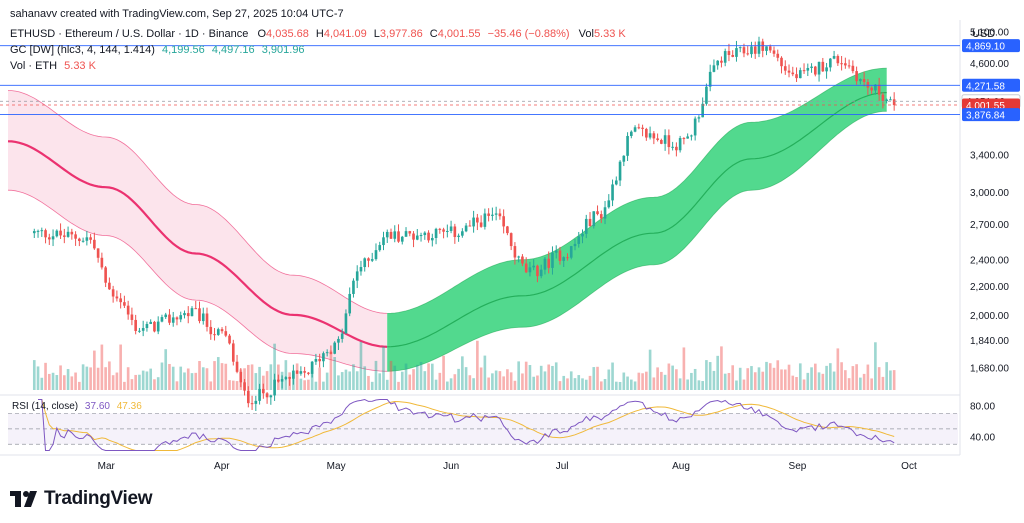 This screenshot has width=1024, height=523. What do you see at coordinates (602, 34) in the screenshot?
I see `ohlc-volume: Vol5.33 K` at bounding box center [602, 34].